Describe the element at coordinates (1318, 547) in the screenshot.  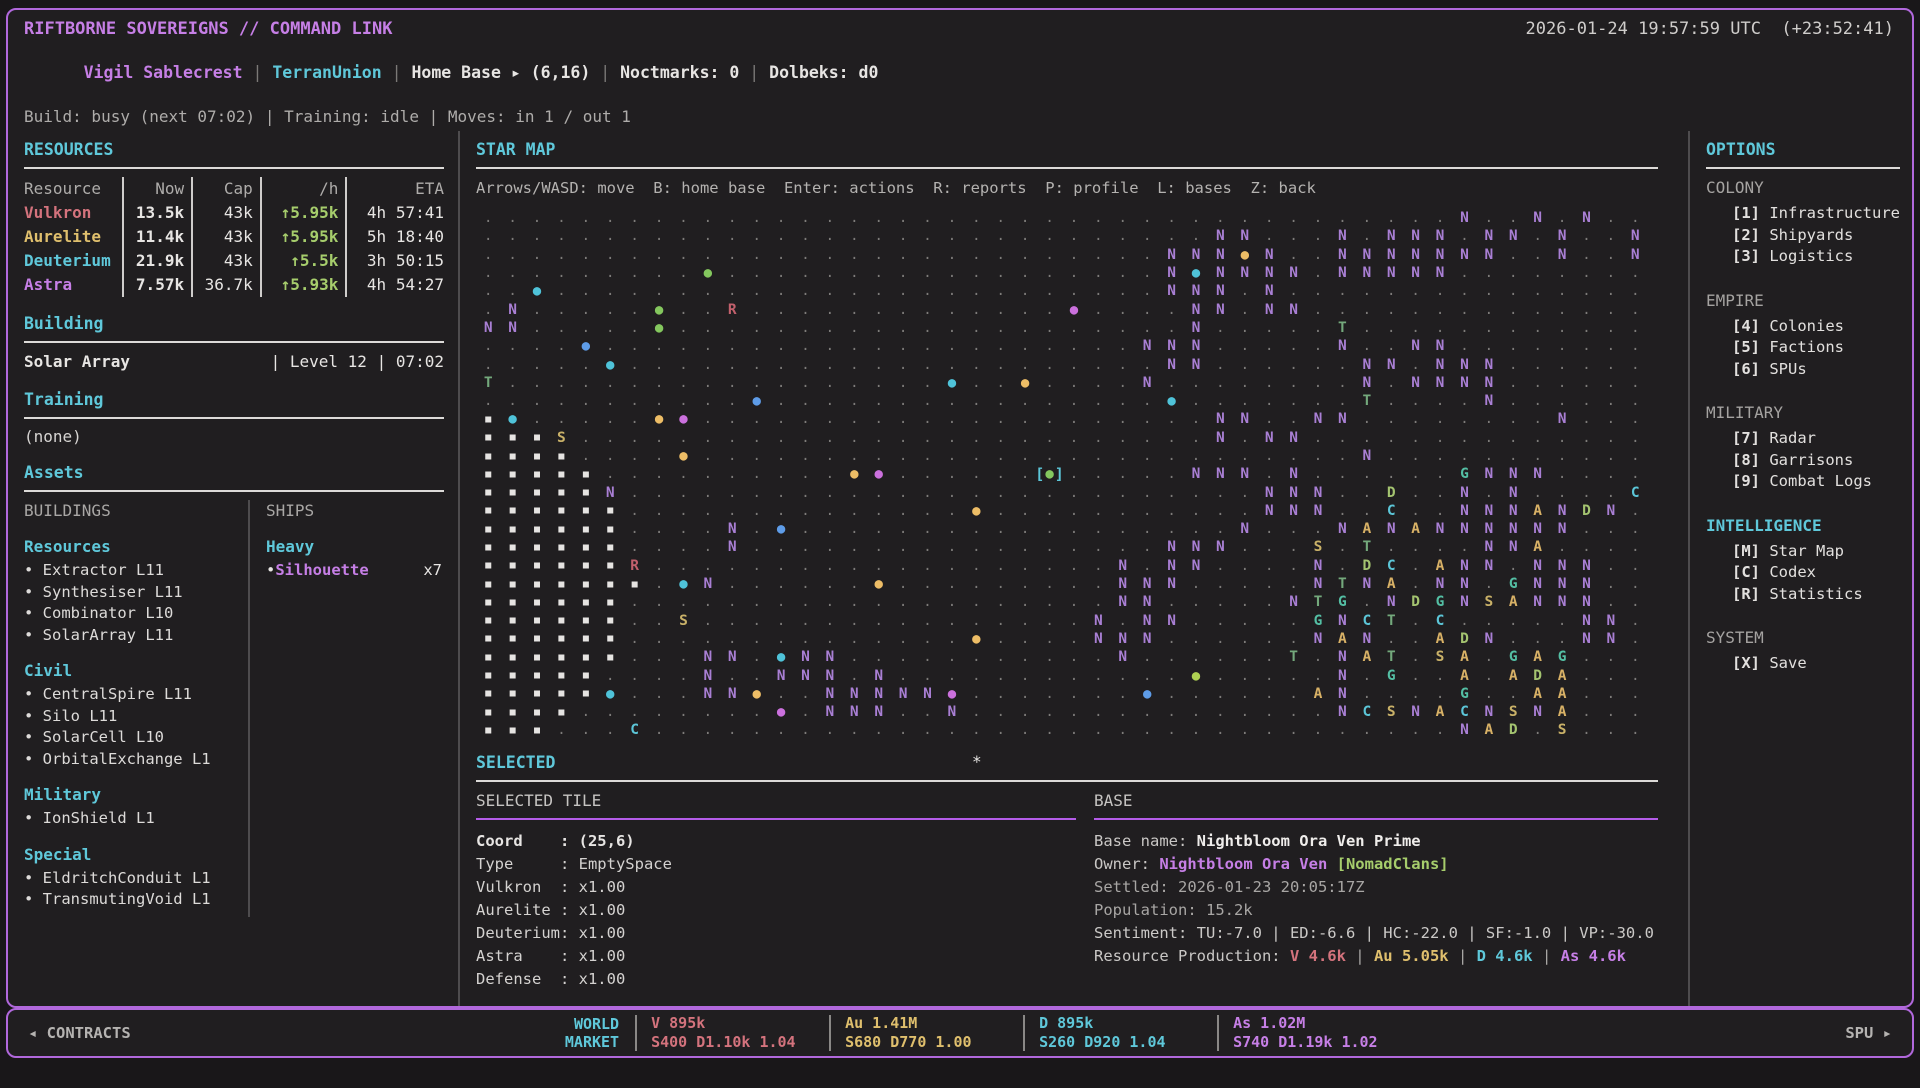
I see `map-tile-base: S` at that location.